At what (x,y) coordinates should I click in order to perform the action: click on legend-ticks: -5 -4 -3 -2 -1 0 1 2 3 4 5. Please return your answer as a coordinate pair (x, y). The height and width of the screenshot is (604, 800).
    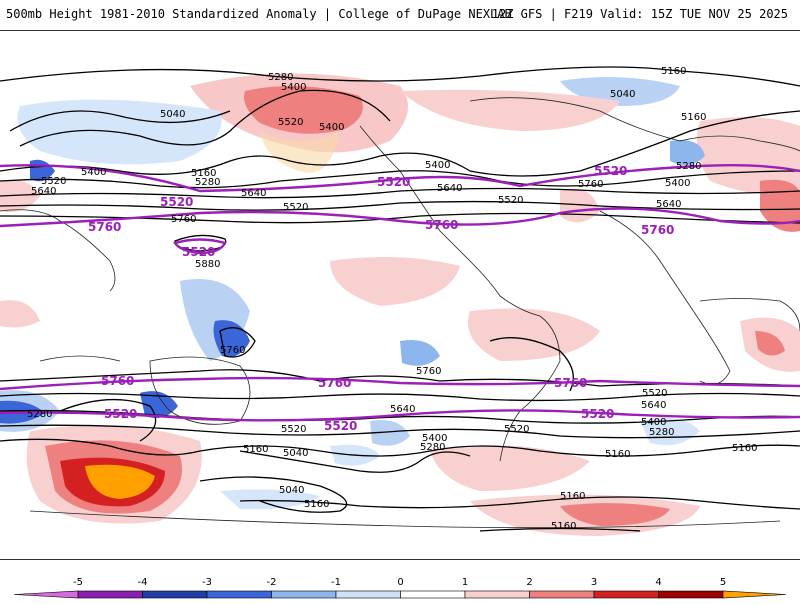
    Looking at the image, I should click on (399, 582).